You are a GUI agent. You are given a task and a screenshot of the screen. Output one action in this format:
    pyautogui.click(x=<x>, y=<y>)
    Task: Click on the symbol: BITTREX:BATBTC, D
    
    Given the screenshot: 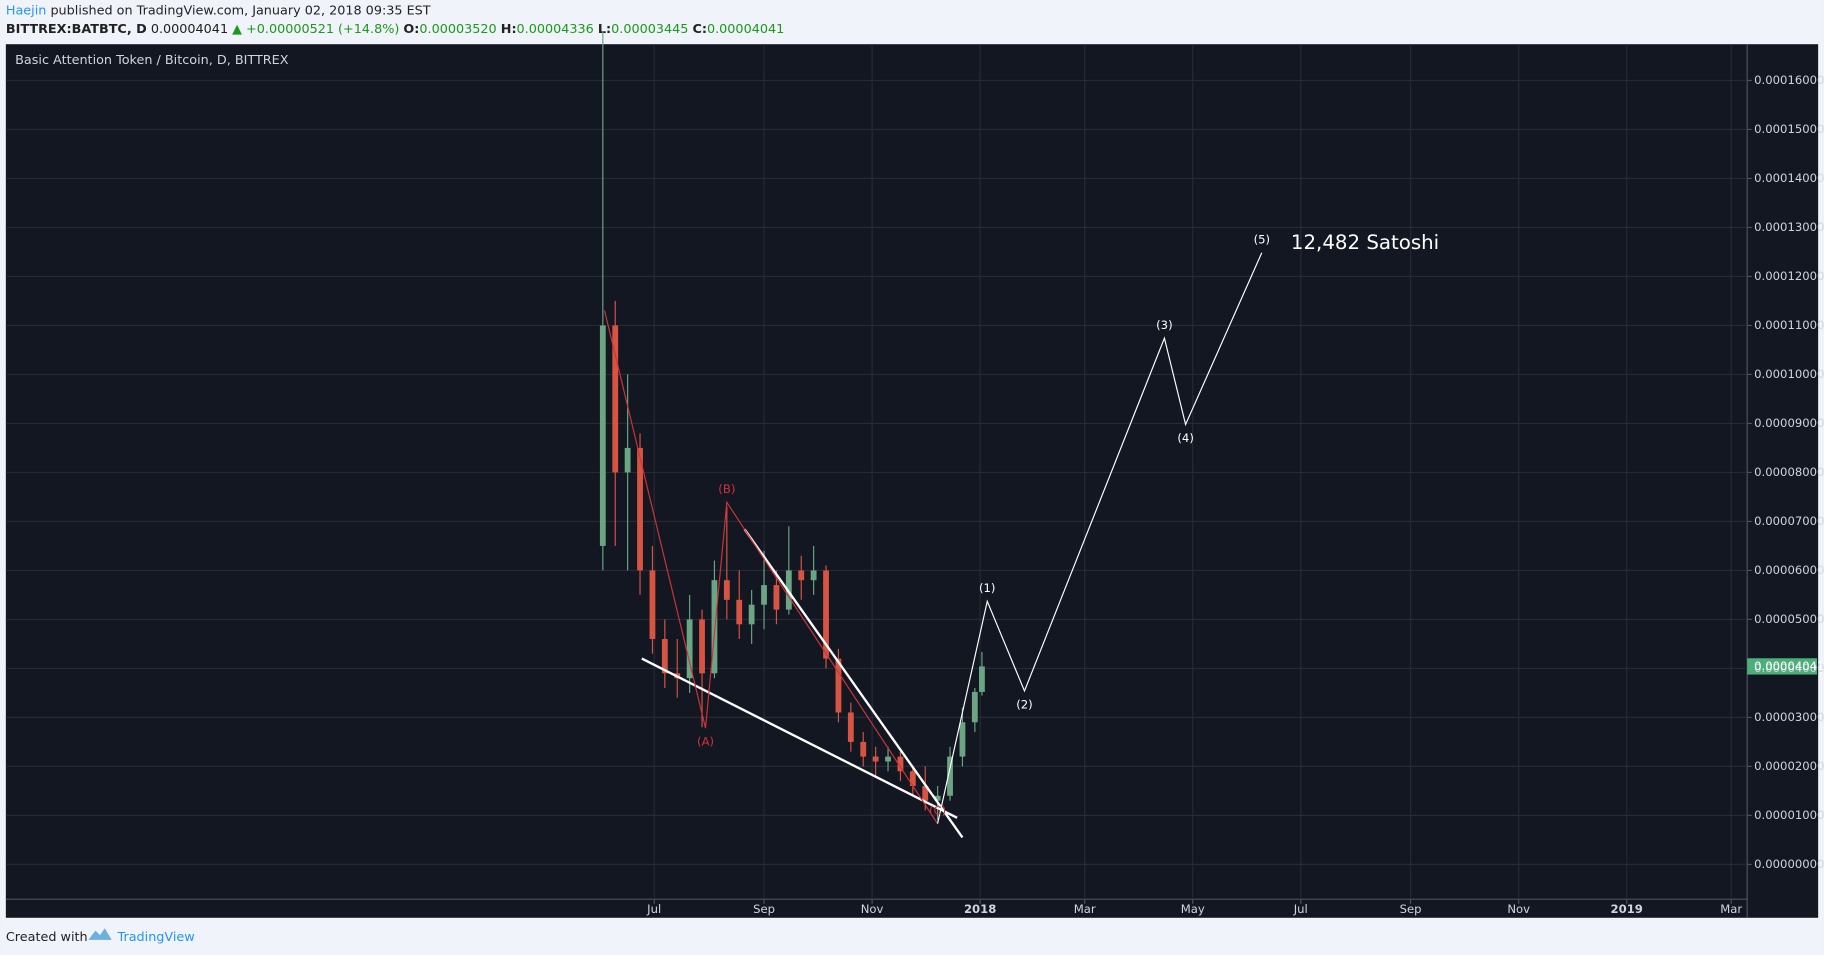 What is the action you would take?
    pyautogui.click(x=76, y=29)
    